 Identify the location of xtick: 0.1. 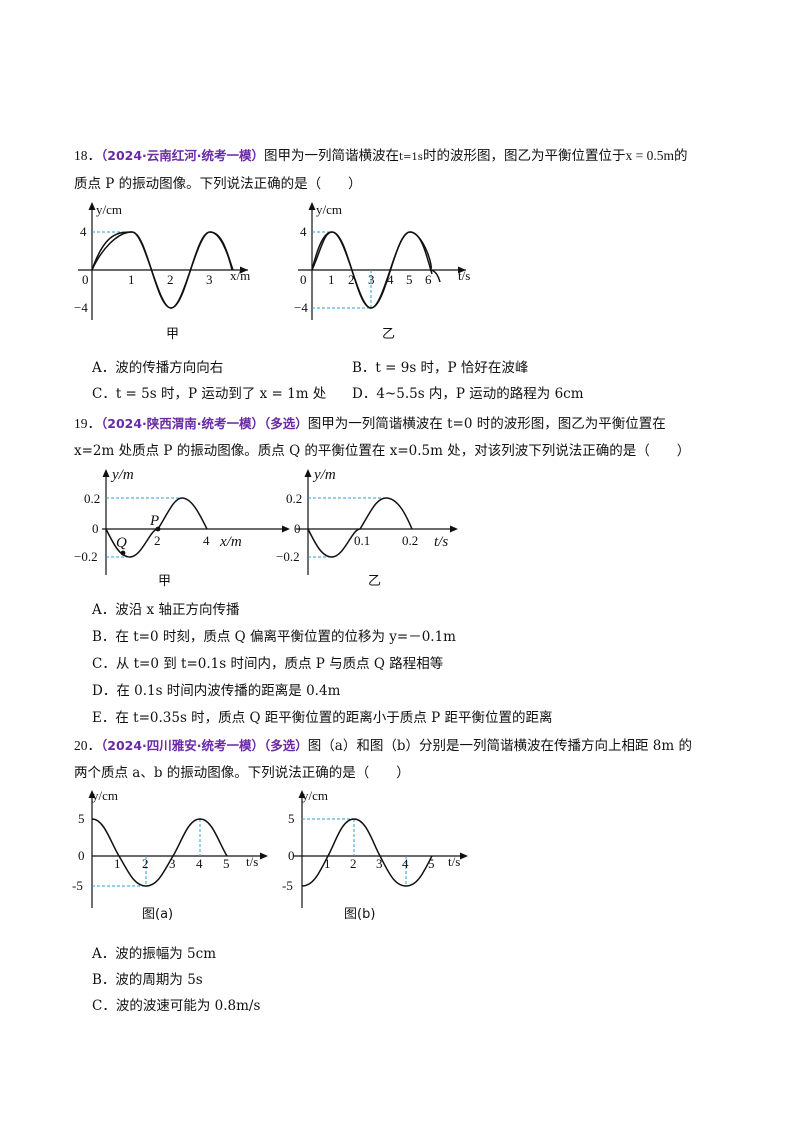
(362, 540).